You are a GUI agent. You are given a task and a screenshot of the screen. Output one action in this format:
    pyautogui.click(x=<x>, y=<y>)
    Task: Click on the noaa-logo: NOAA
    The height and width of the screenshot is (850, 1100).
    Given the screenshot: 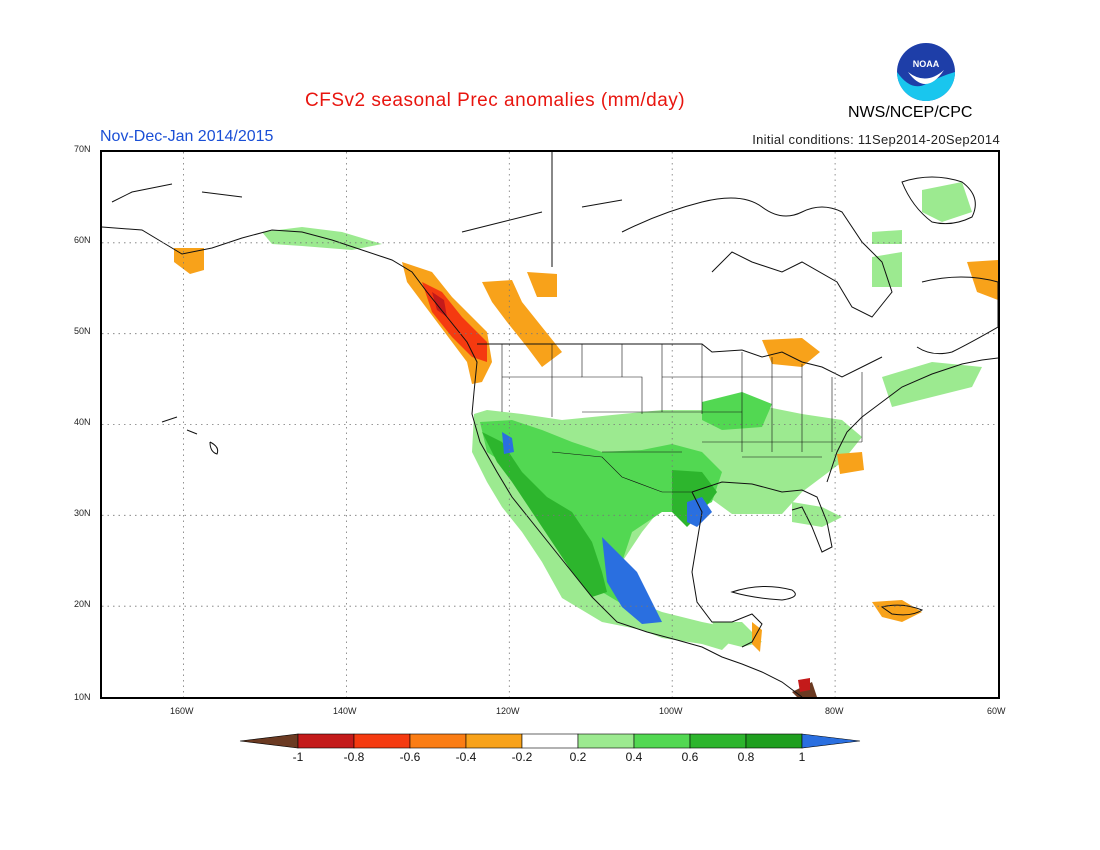 What is the action you would take?
    pyautogui.click(x=926, y=72)
    